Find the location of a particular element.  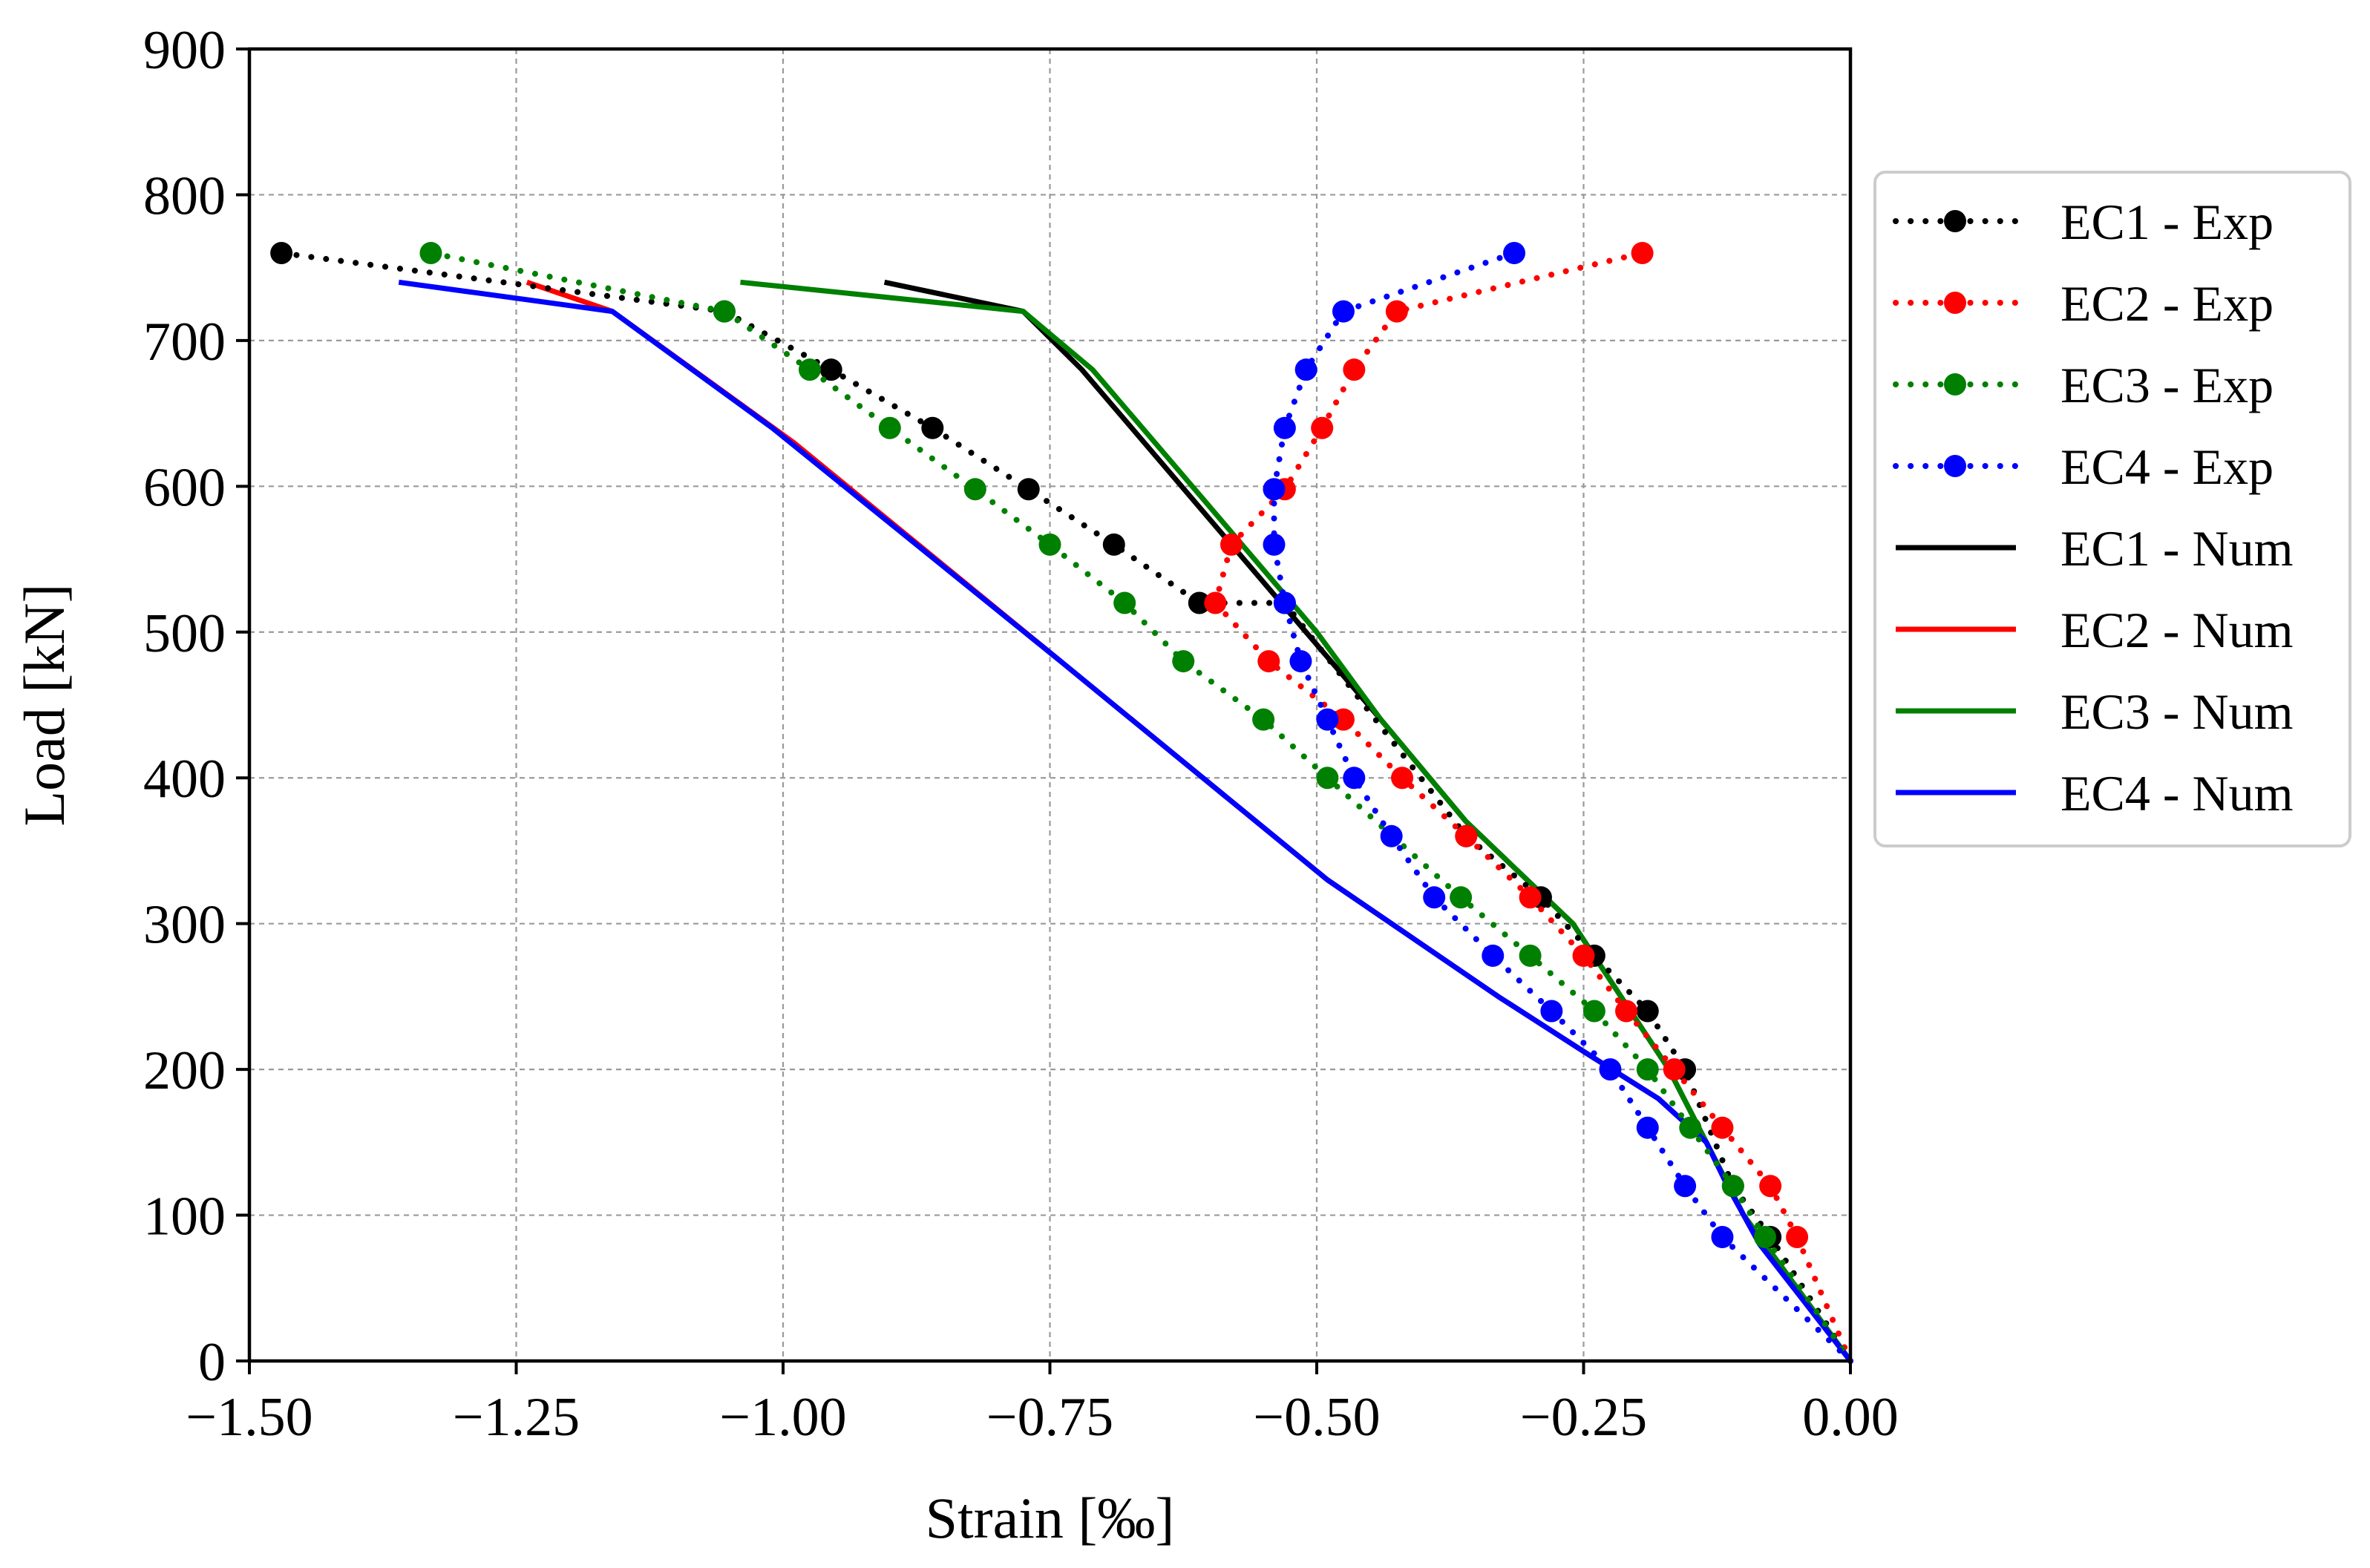

y-tick-label: 0 is located at coordinates (212, 1362).